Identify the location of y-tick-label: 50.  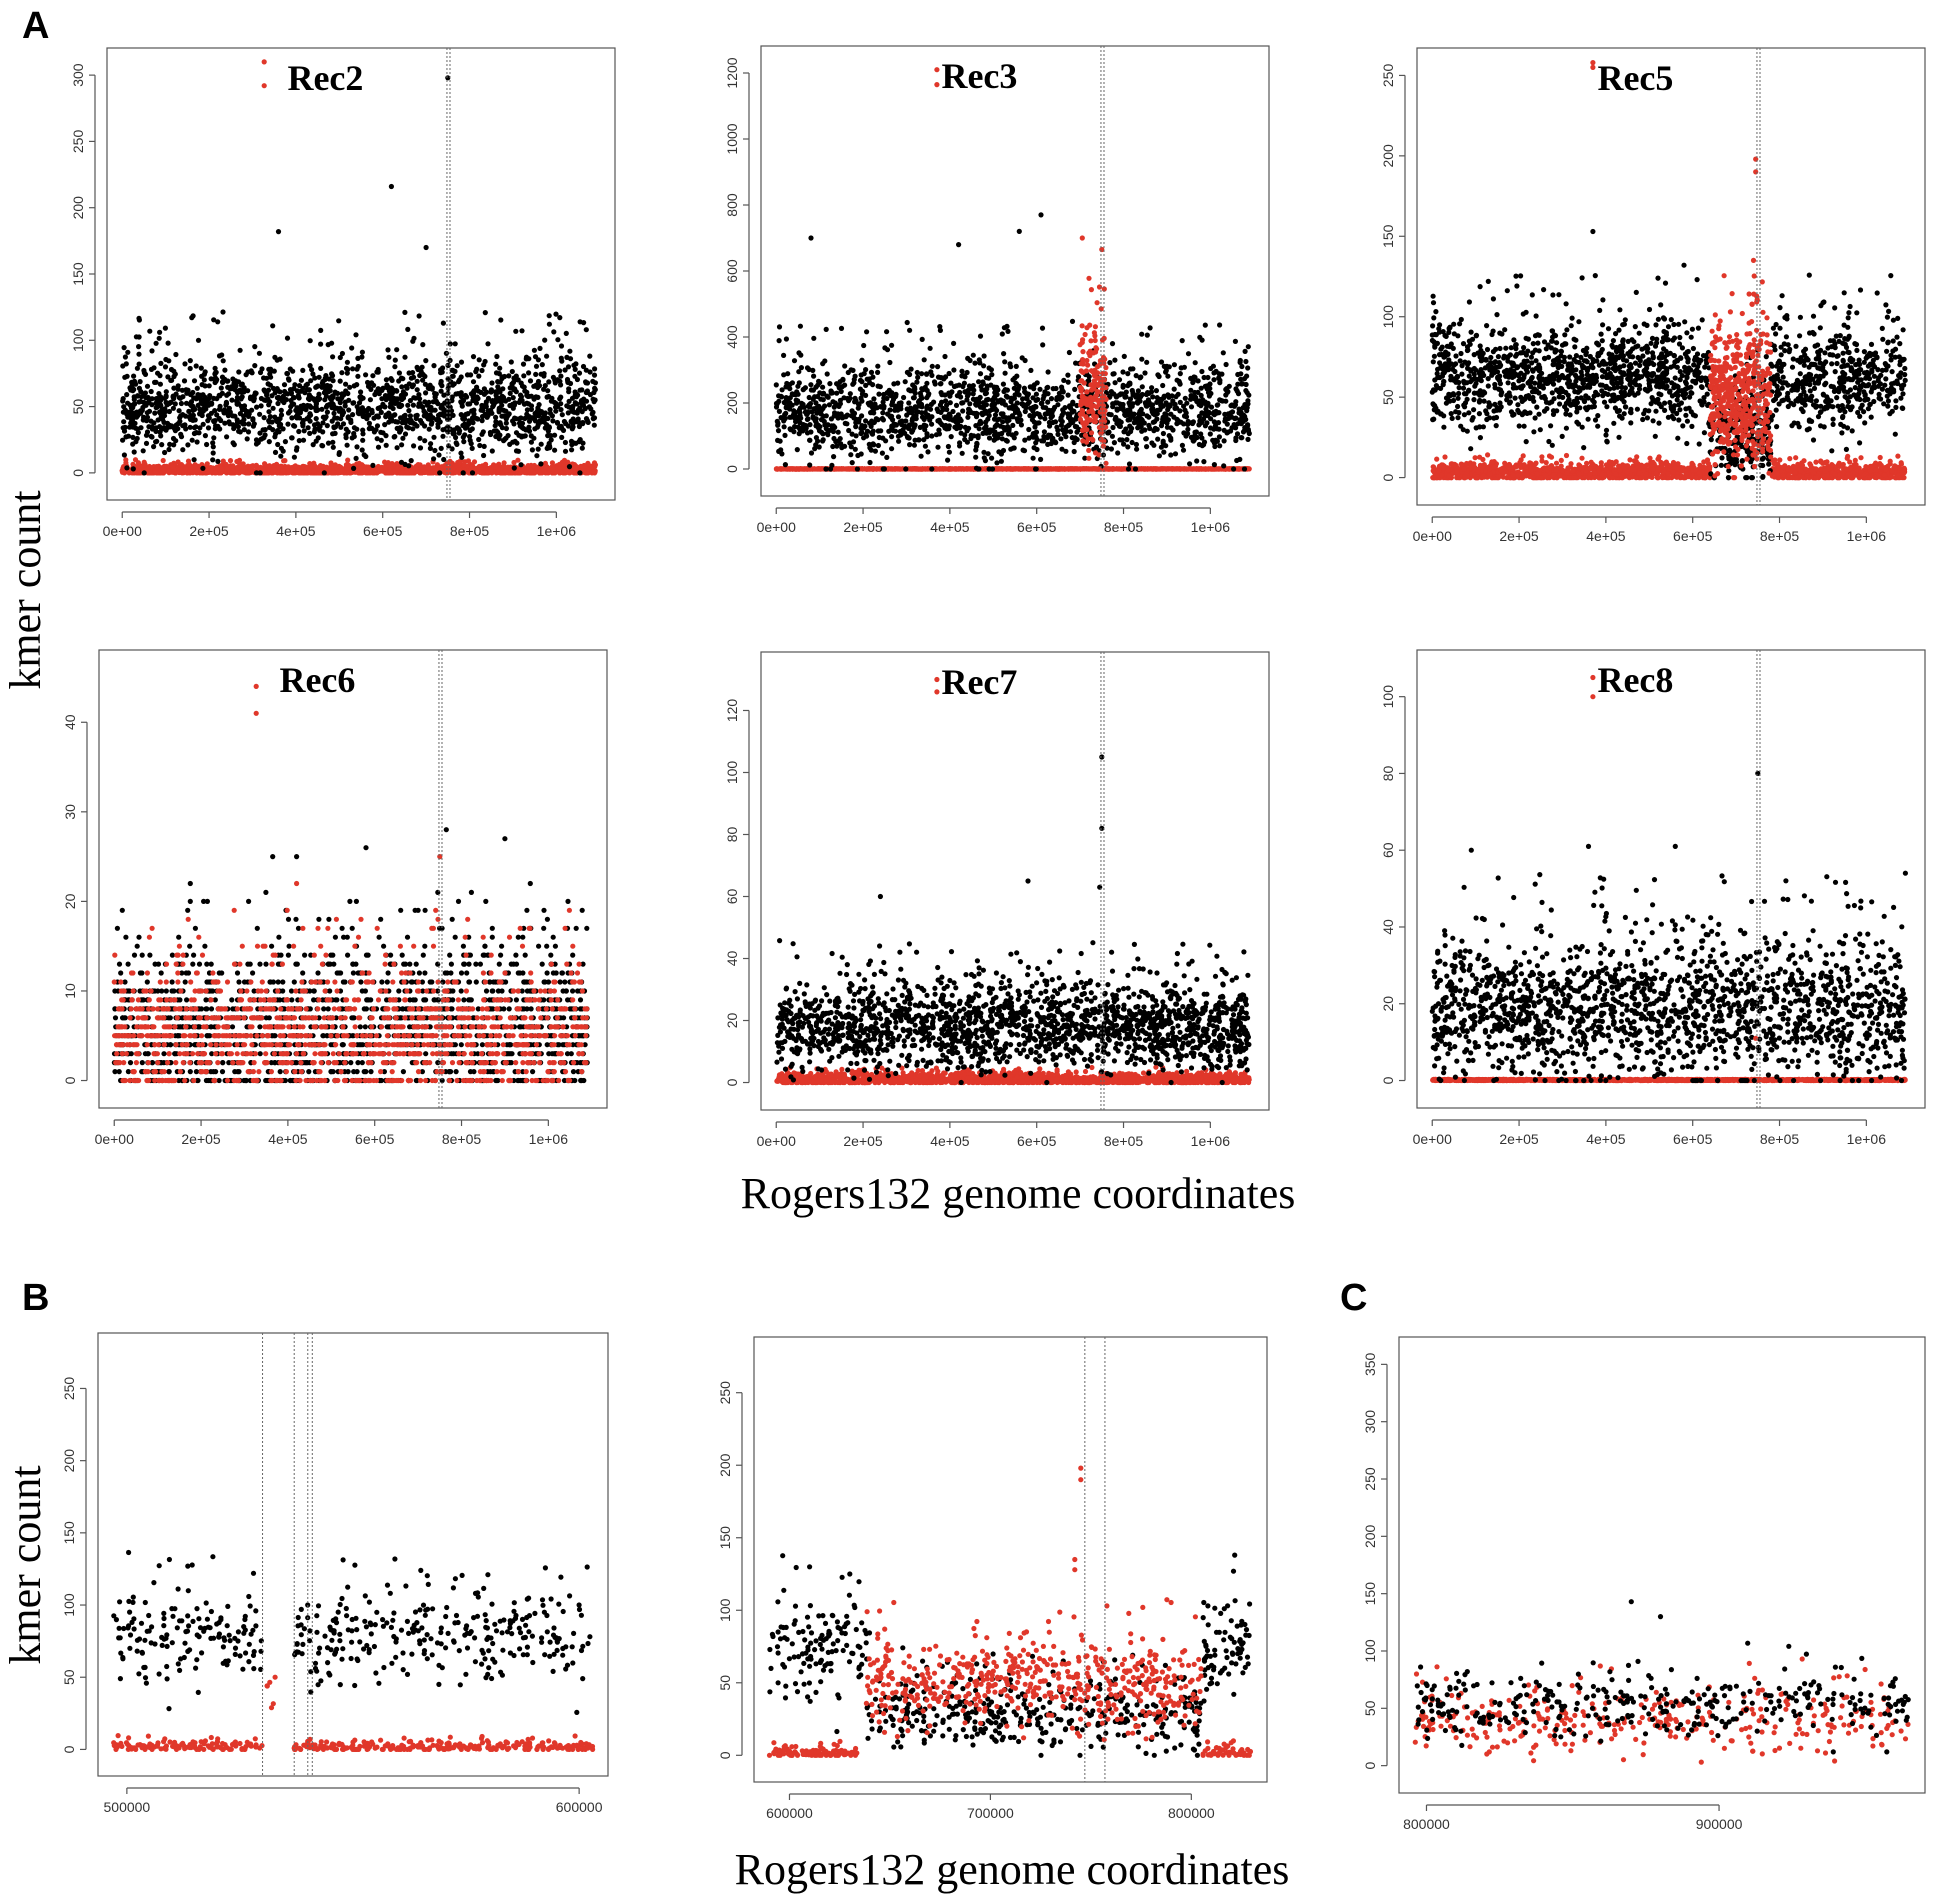
(78, 407).